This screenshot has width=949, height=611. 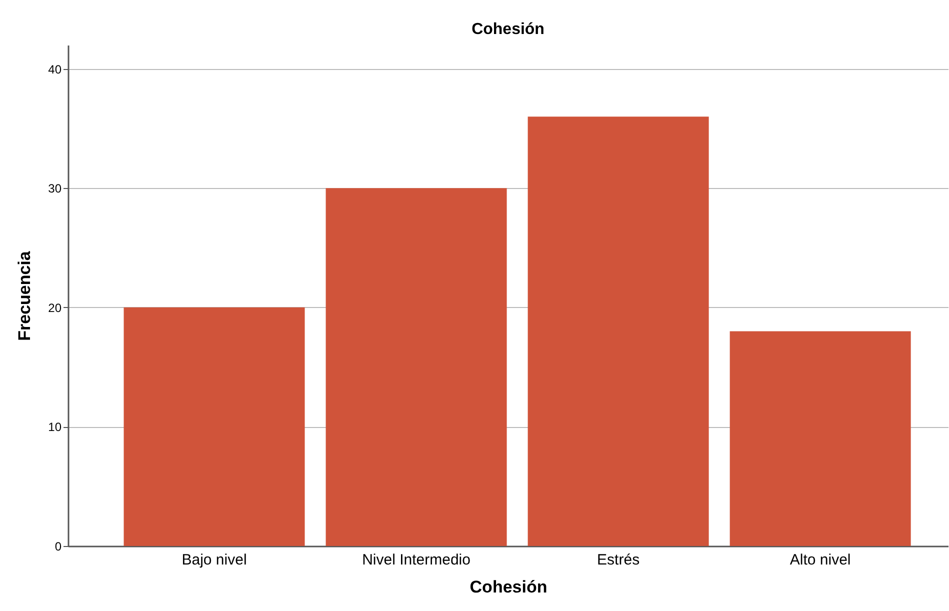 What do you see at coordinates (55, 189) in the screenshot?
I see `y-tick-label: 30` at bounding box center [55, 189].